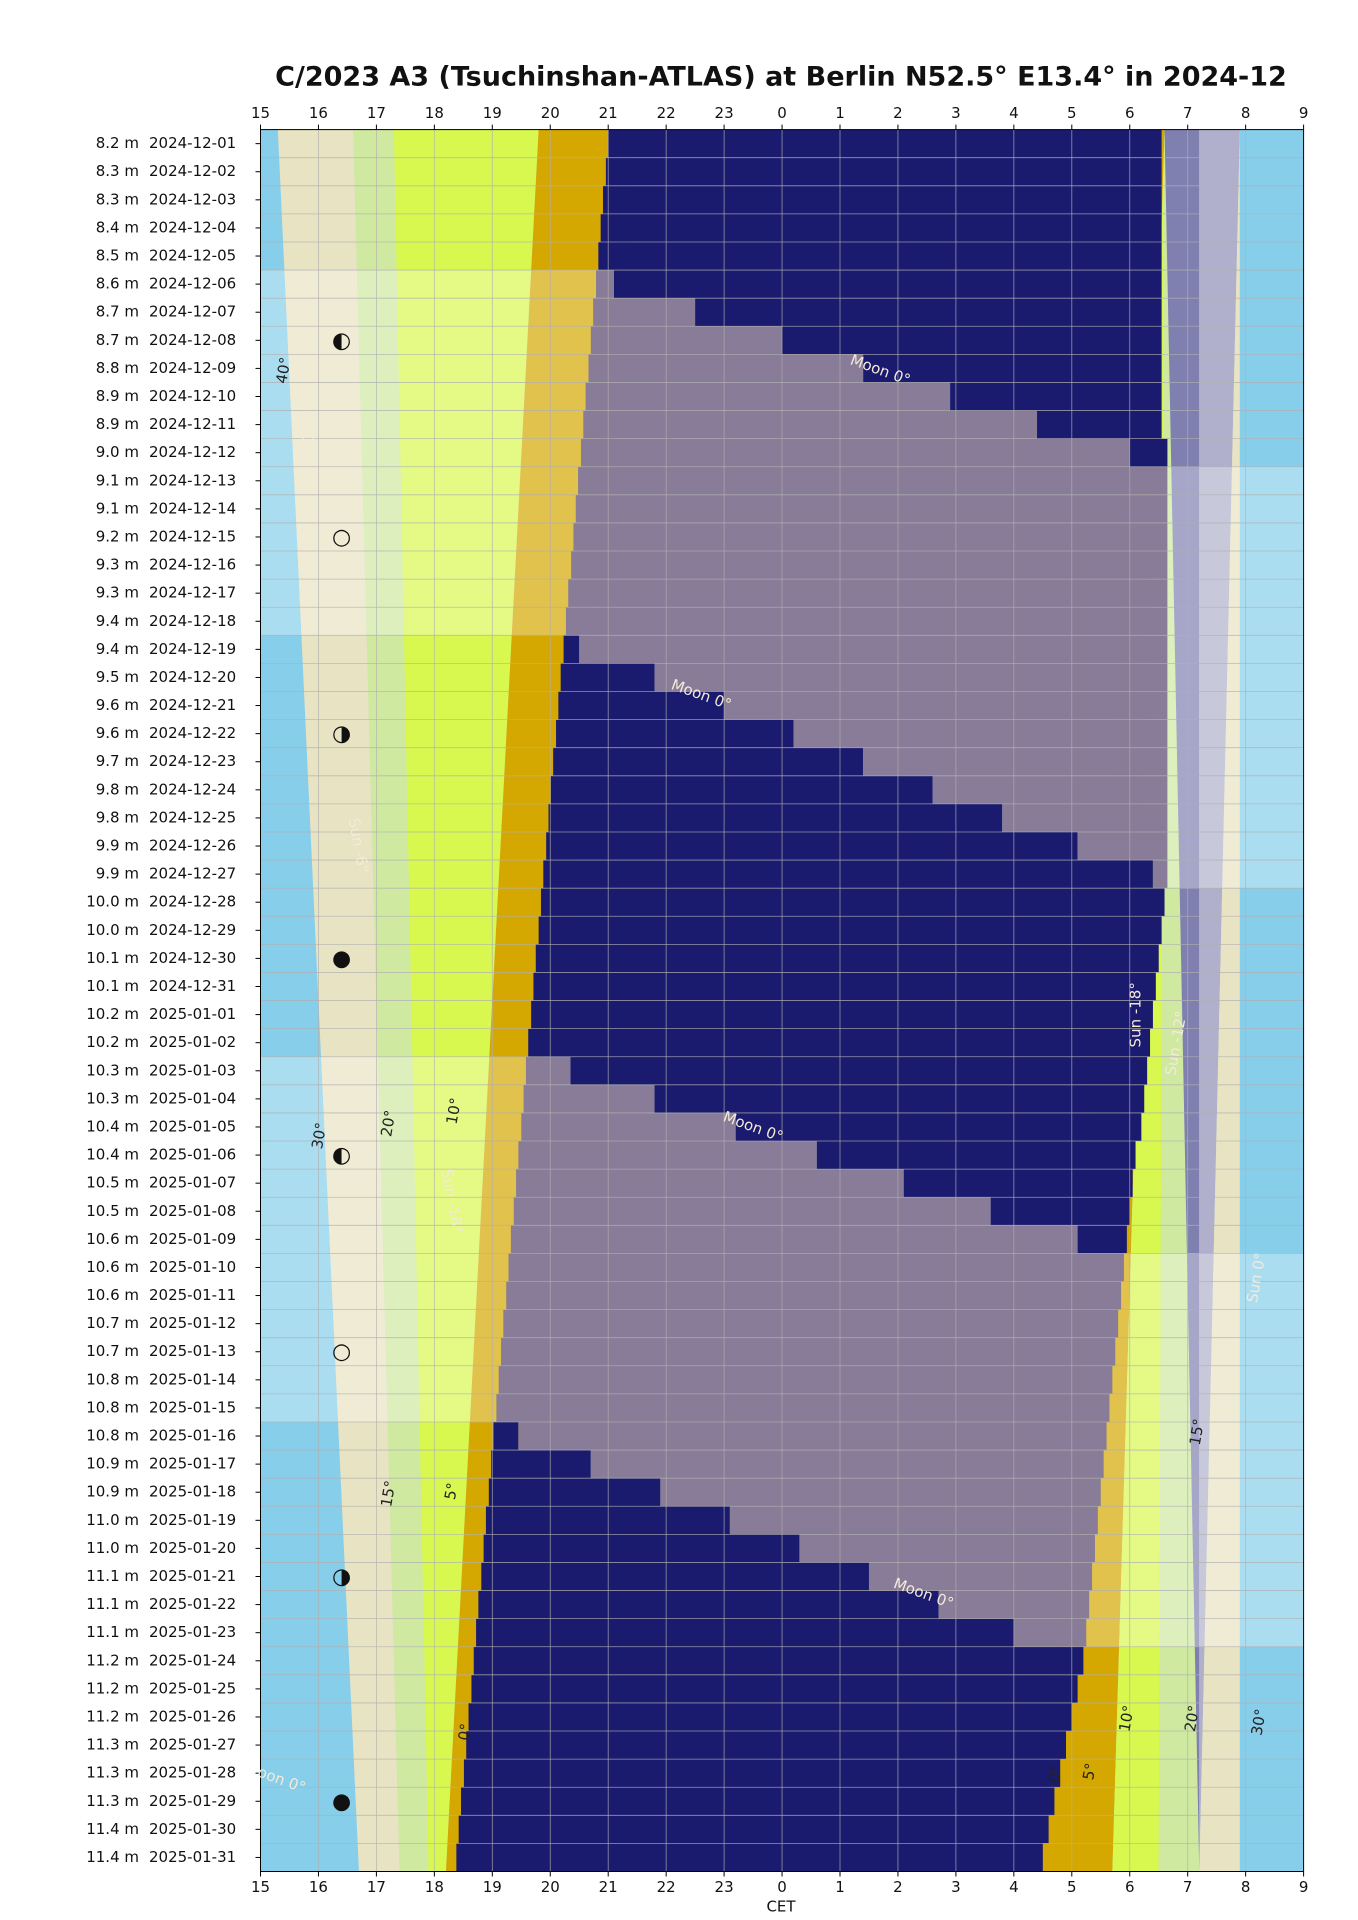 Image resolution: width=1358 pixels, height=1920 pixels. Describe the element at coordinates (840, 1887) in the screenshot. I see `x-tick-label-bottom: 1` at that location.